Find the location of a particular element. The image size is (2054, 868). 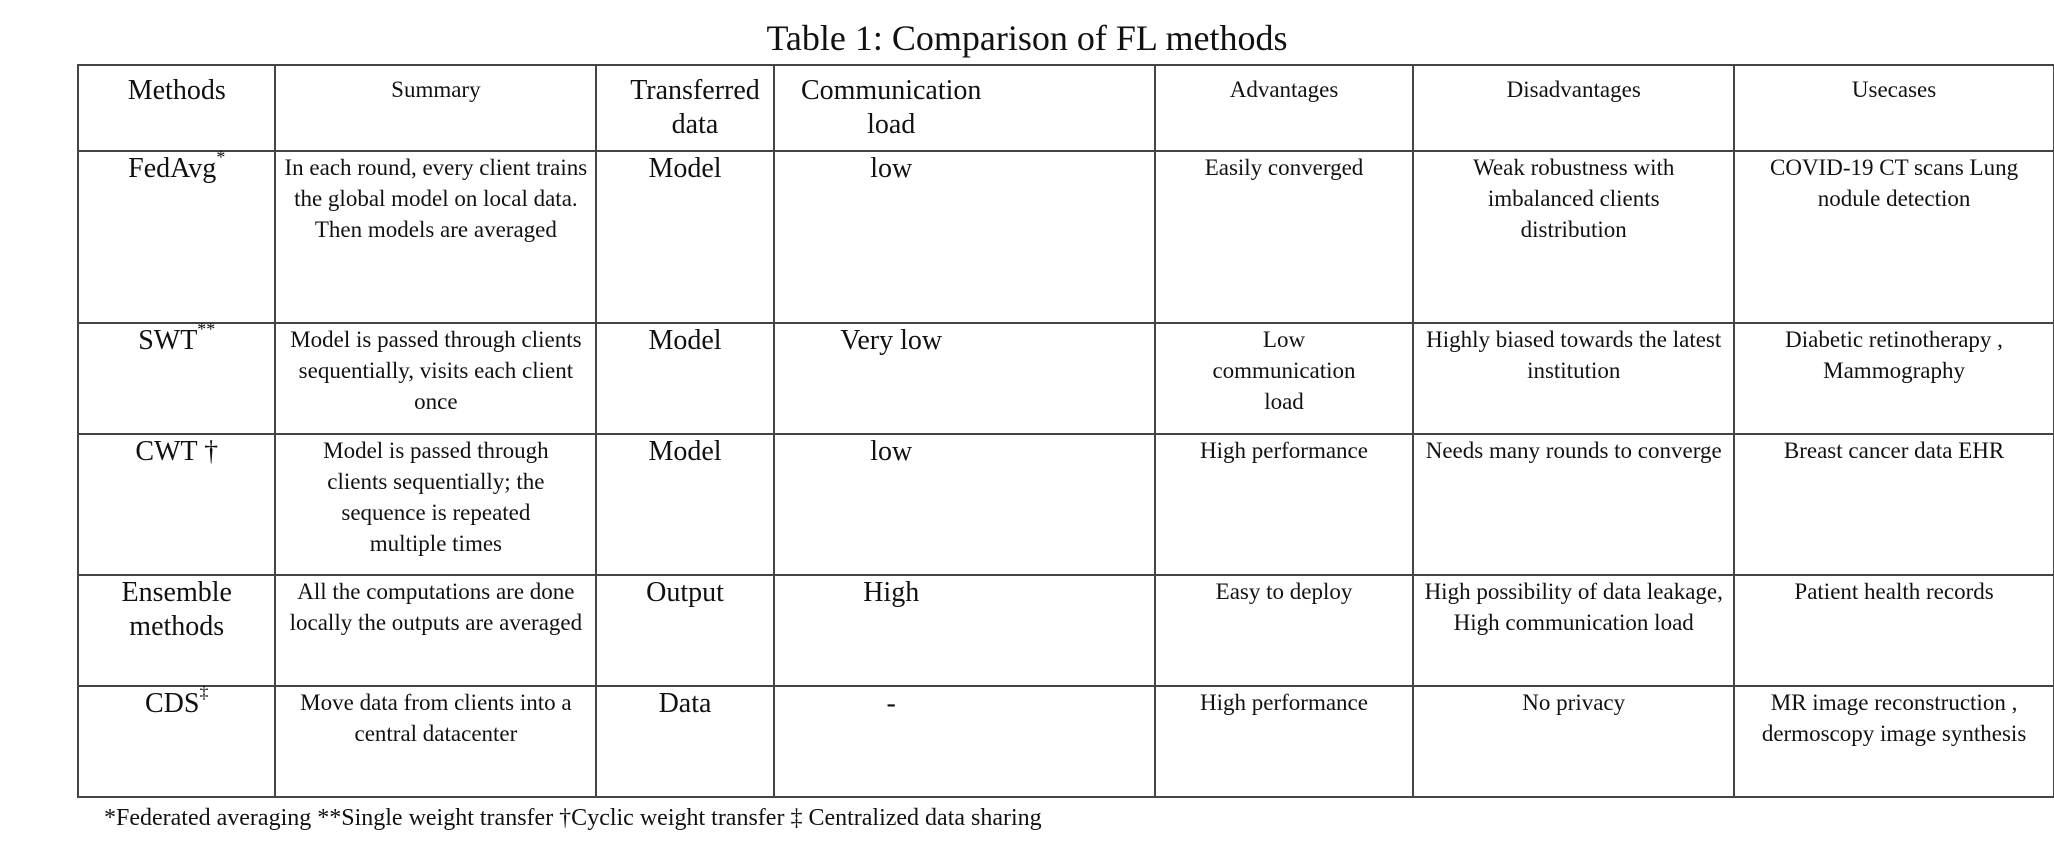

method-cell: FedAvg* is located at coordinates (176, 236).